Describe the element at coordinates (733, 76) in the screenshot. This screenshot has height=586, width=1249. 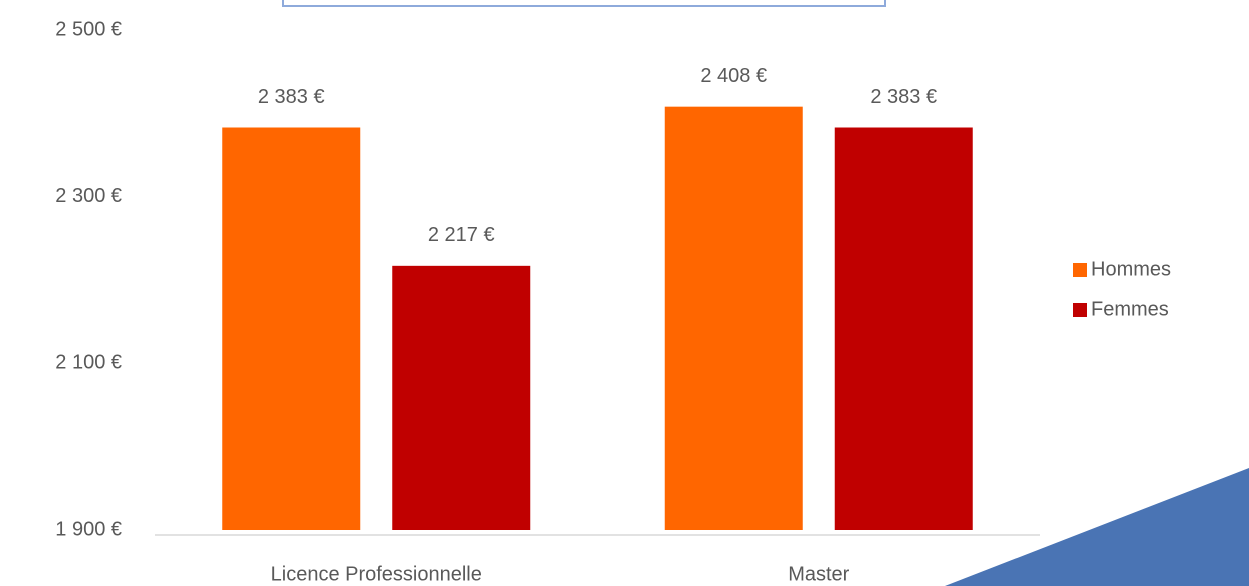
I see `value-label: 2 408 €` at that location.